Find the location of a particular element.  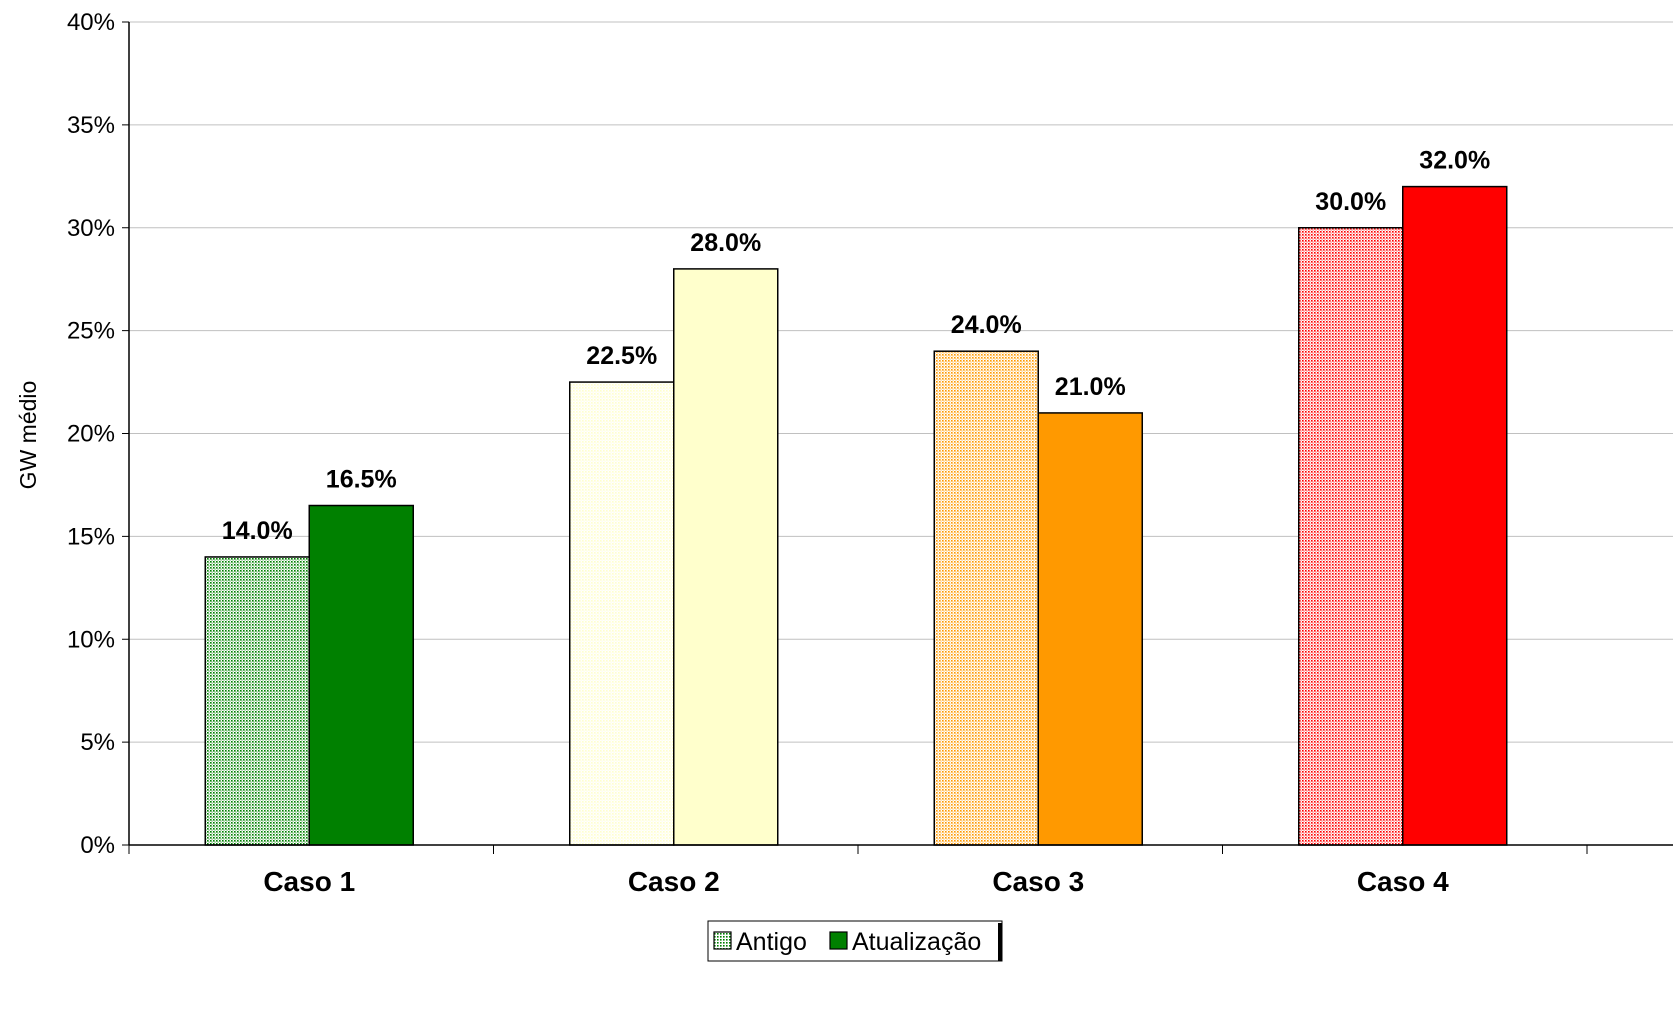

y-axis-ticks: 0% 5% 10% 15% 20% 25% 30% 35% 40% is located at coordinates (98, 434).